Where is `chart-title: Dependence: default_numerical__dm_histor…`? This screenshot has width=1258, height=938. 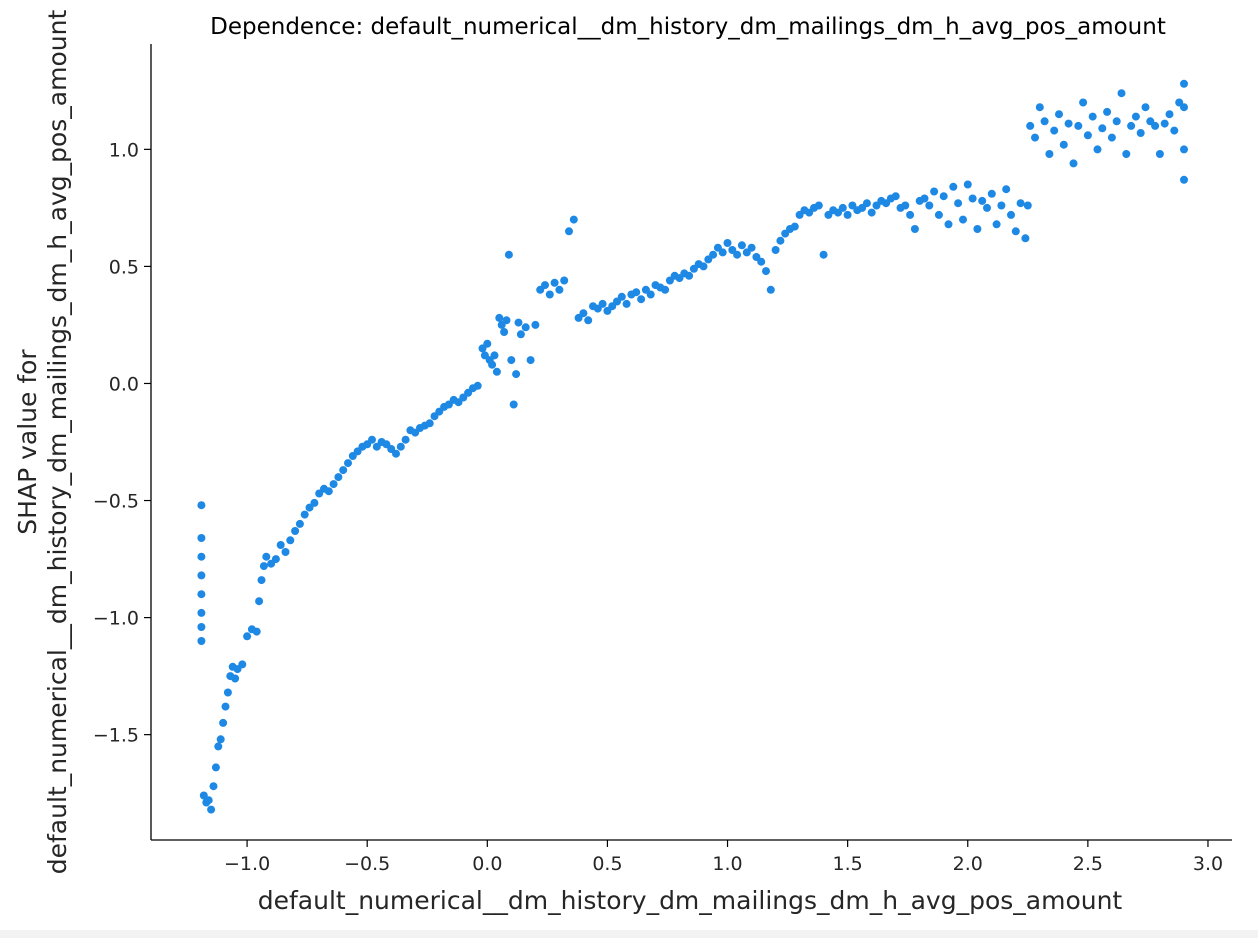 chart-title: Dependence: default_numerical__dm_histor… is located at coordinates (688, 27).